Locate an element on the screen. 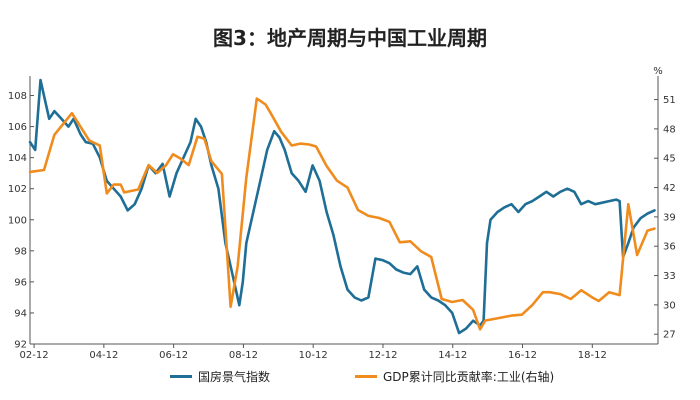 Image resolution: width=700 pixels, height=400 pixels. x-tick-label: 14-12 is located at coordinates (452, 355).